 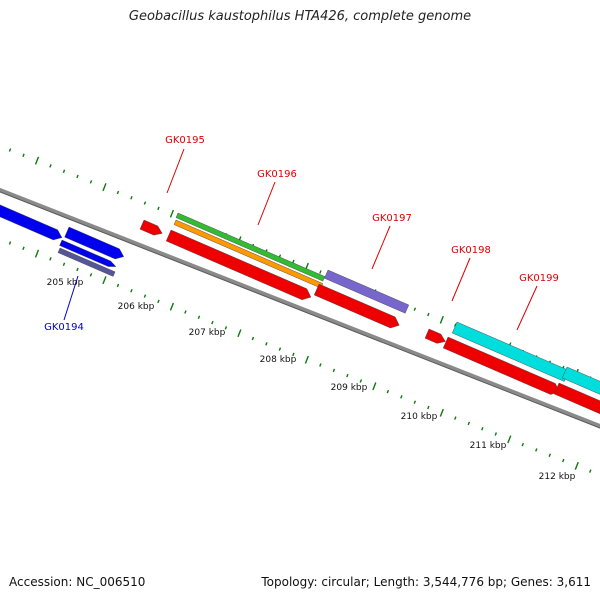 I want to click on gene-arrow-gk0197-group, so click(x=356, y=306).